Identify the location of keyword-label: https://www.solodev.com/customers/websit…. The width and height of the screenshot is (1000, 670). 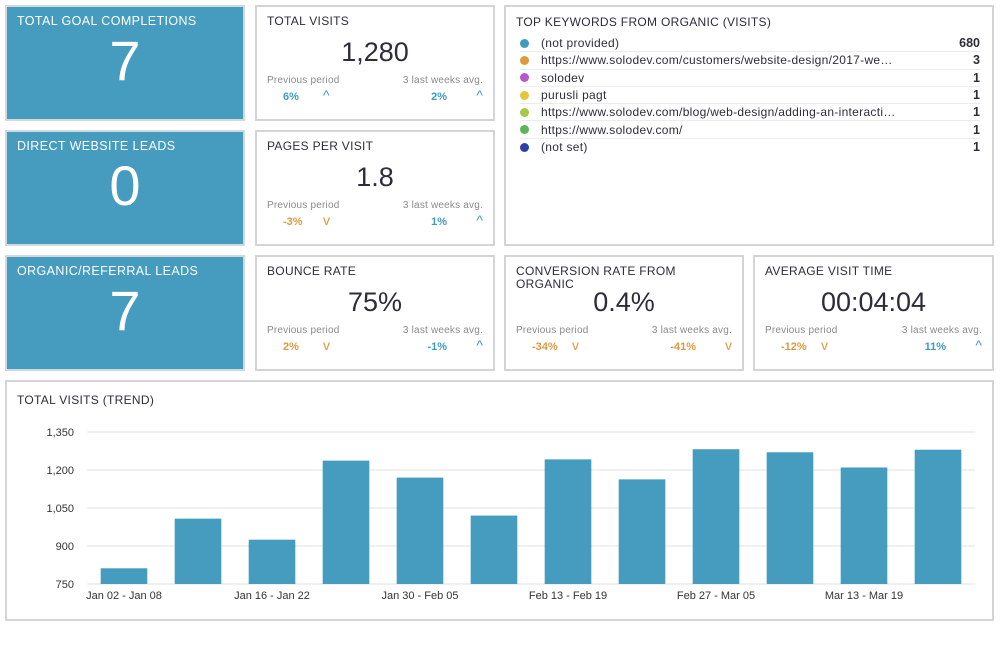
(719, 60).